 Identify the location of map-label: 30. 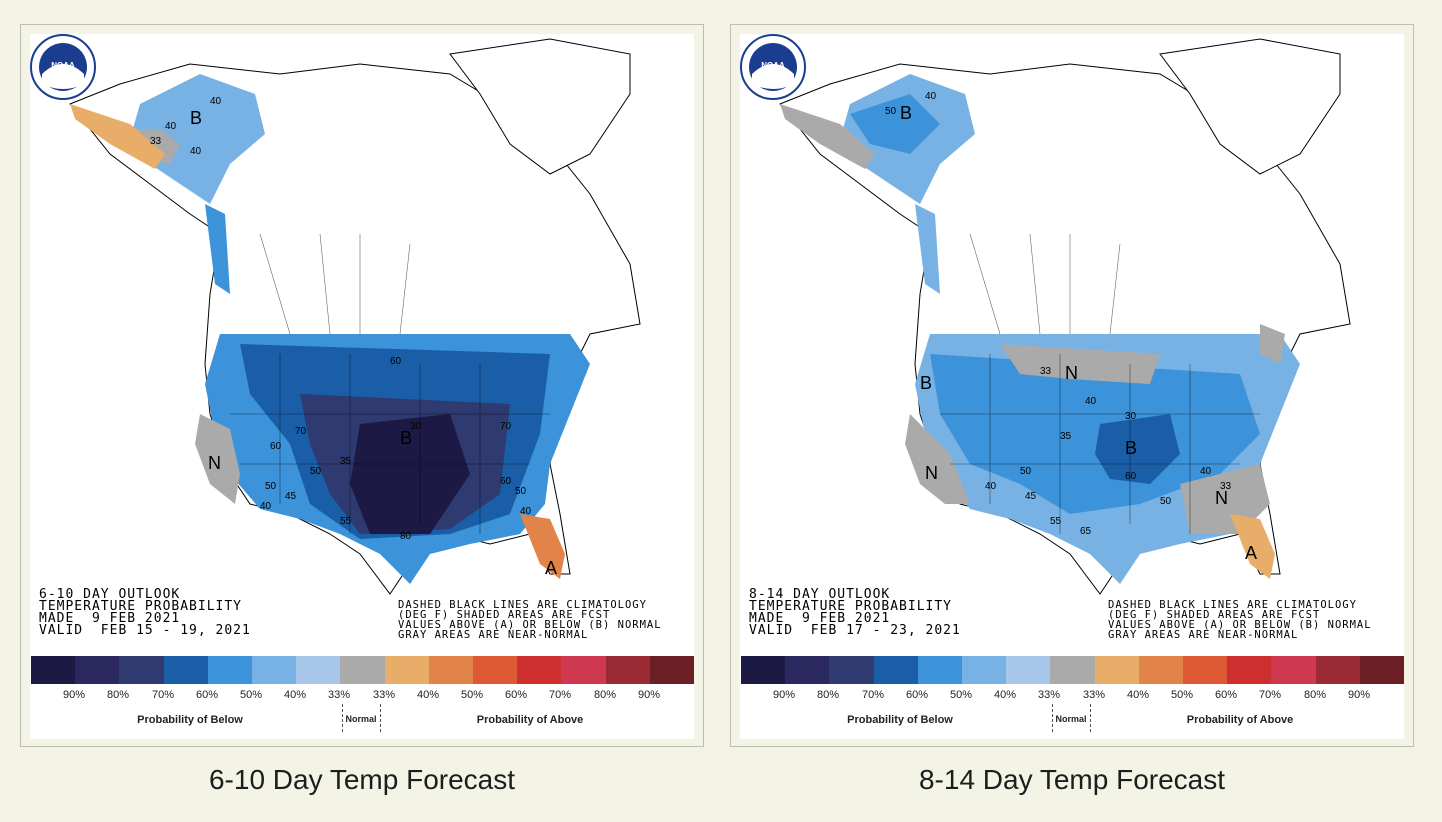
(416, 426).